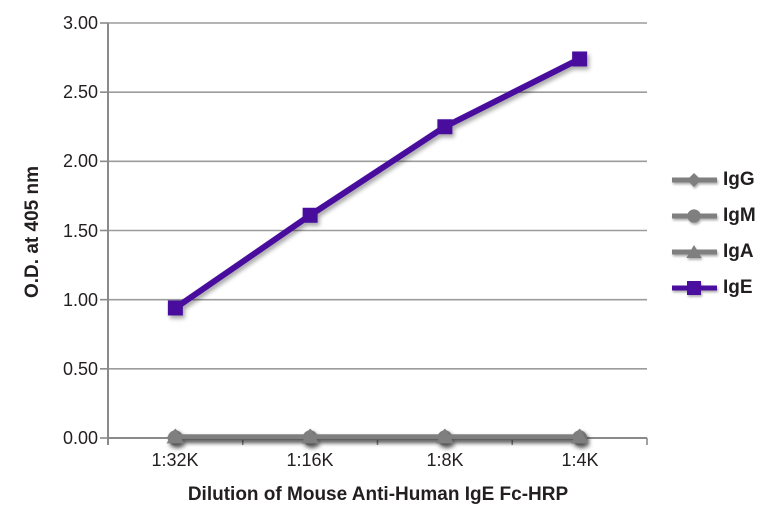 Image resolution: width=768 pixels, height=532 pixels. Describe the element at coordinates (579, 436) in the screenshot. I see `marker-IgA-1:4K` at that location.